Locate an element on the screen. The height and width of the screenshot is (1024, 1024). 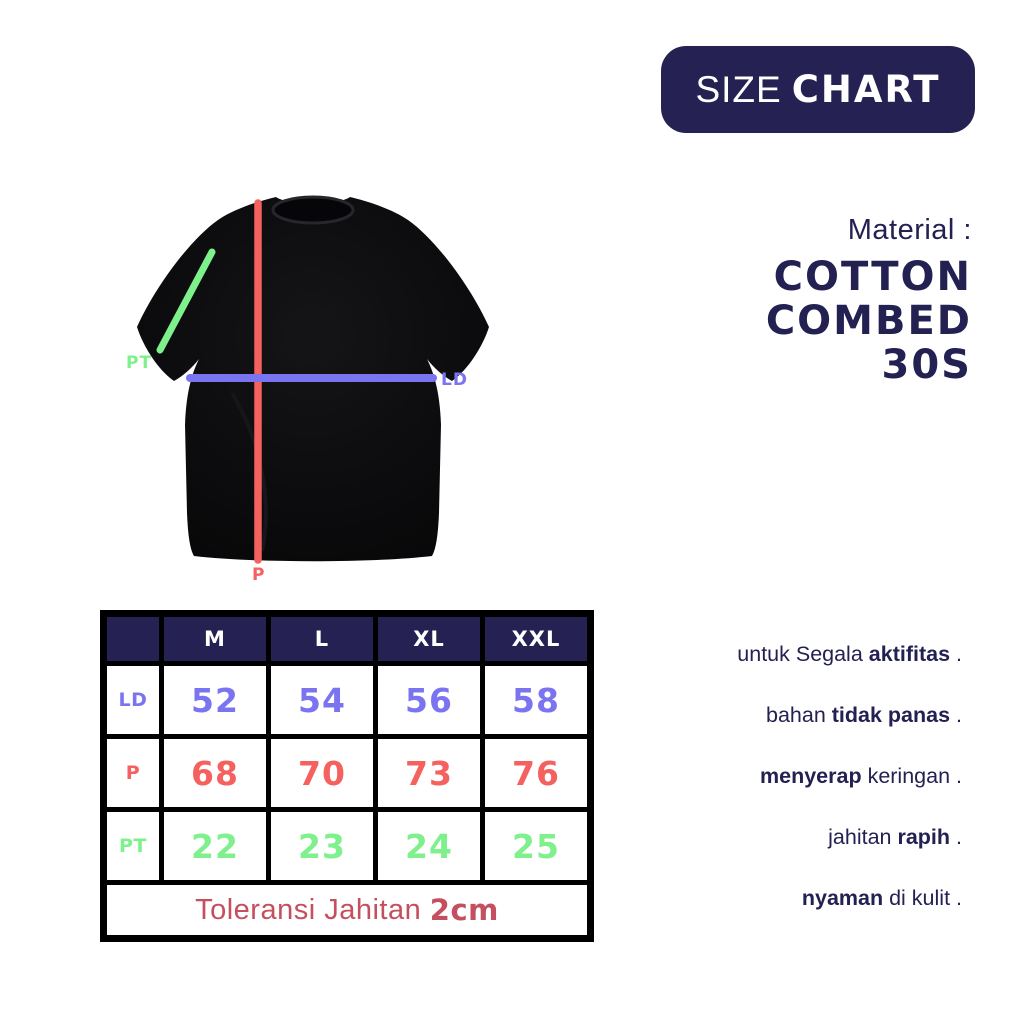
ld-m: 52 is located at coordinates (215, 700).